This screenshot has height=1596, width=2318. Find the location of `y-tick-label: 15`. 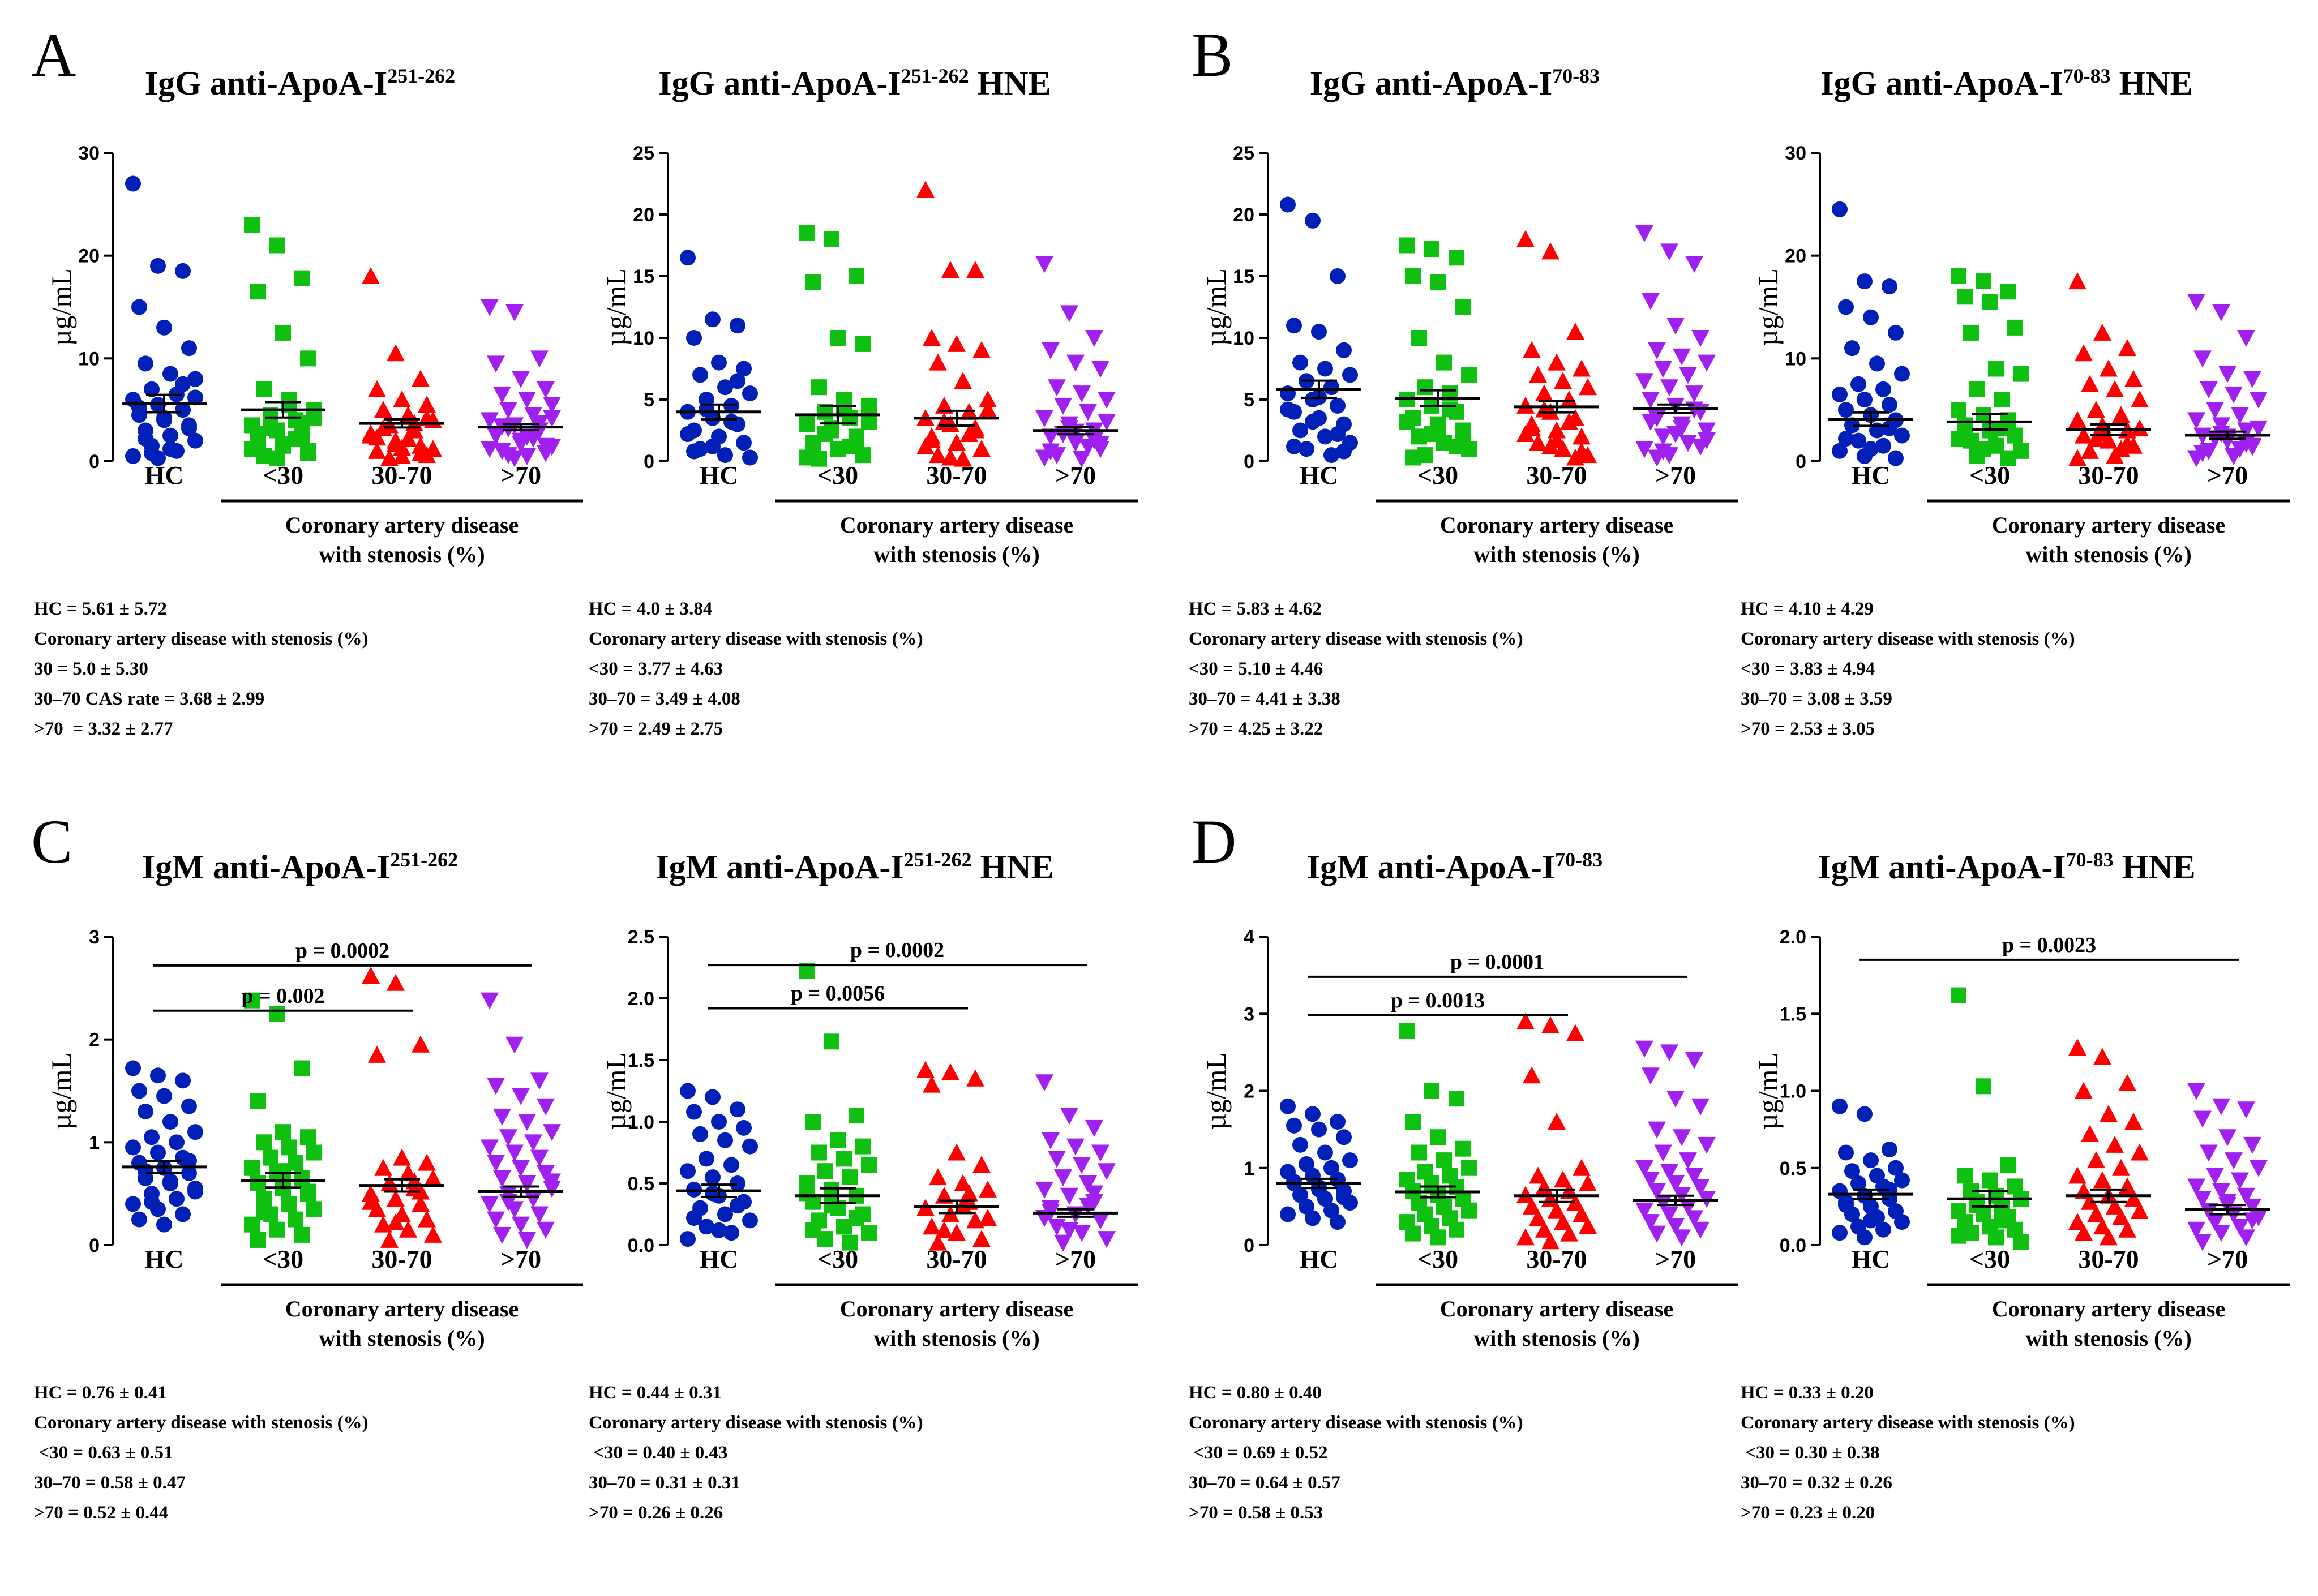

y-tick-label: 15 is located at coordinates (643, 277).